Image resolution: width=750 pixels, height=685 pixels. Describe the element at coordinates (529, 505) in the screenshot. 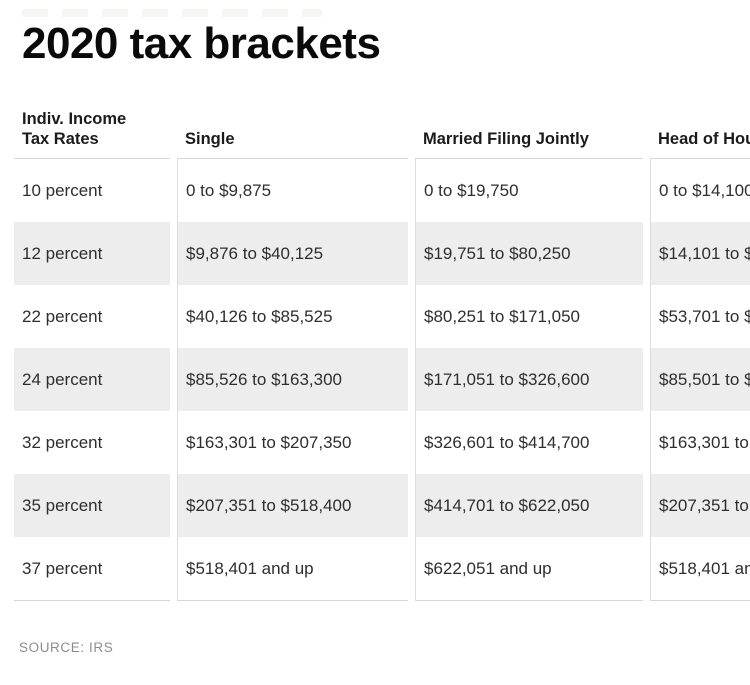

I see `cell-married: $414,701 to $622,050` at that location.